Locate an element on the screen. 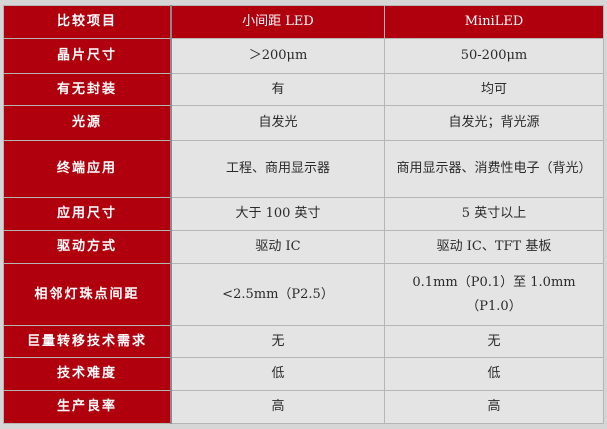 The height and width of the screenshot is (429, 607). table-cell: 50-200μm is located at coordinates (494, 56).